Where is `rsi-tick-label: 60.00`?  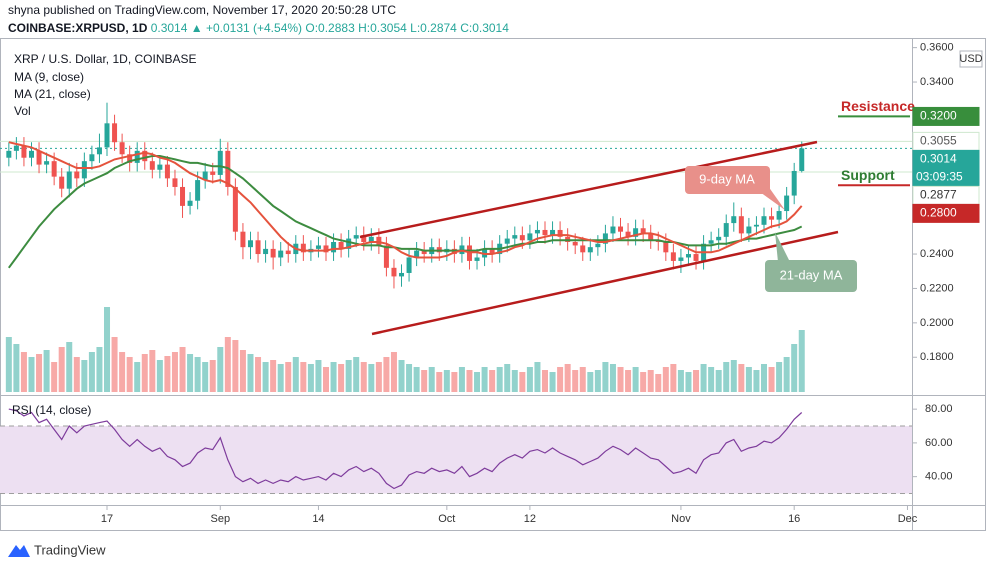 rsi-tick-label: 60.00 is located at coordinates (939, 443).